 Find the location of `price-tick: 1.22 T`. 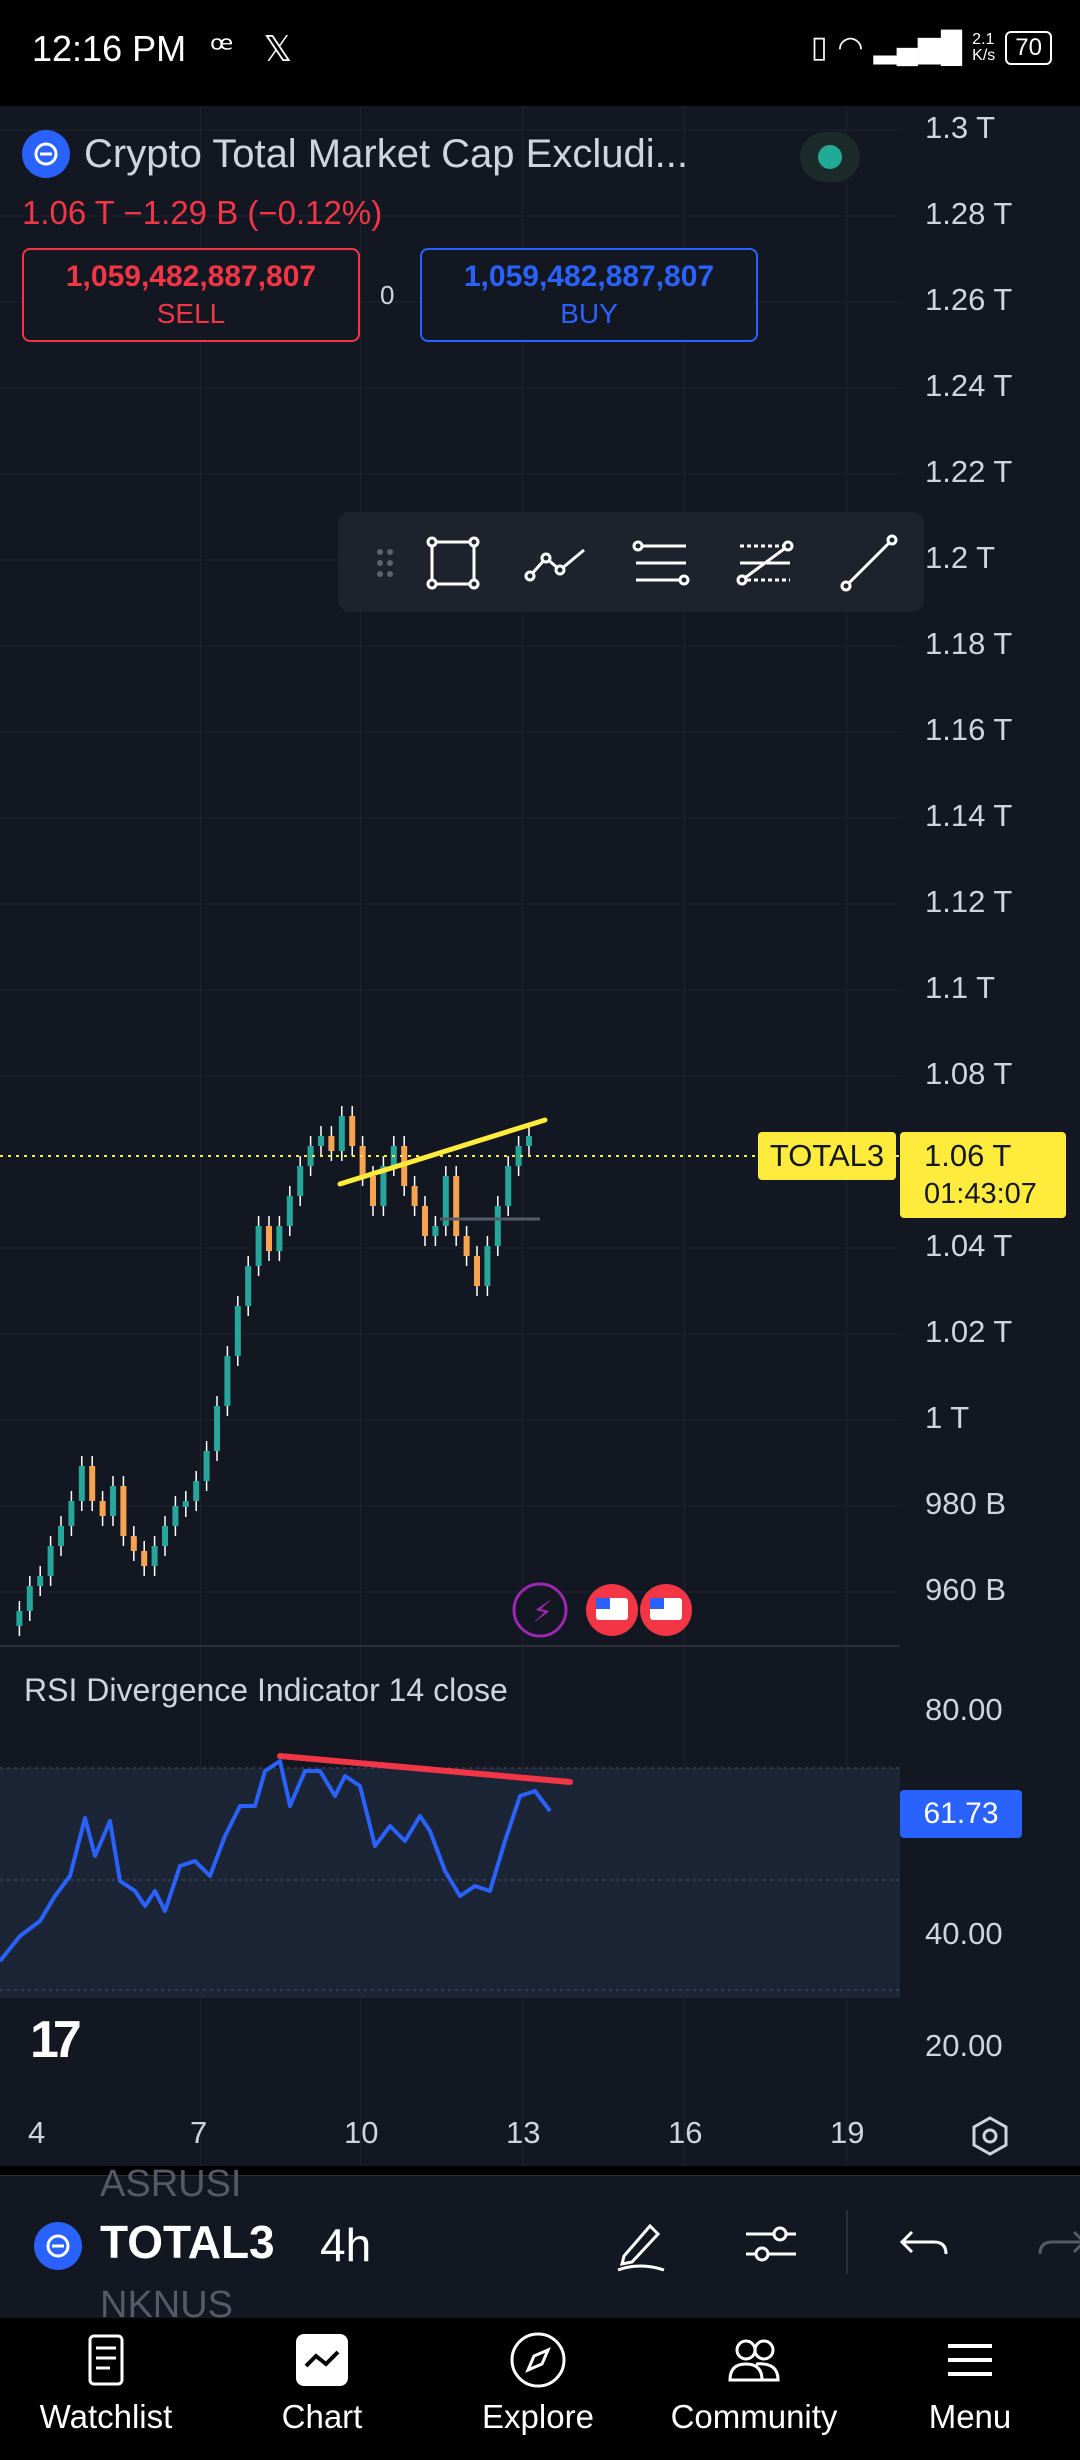

price-tick: 1.22 T is located at coordinates (969, 471).